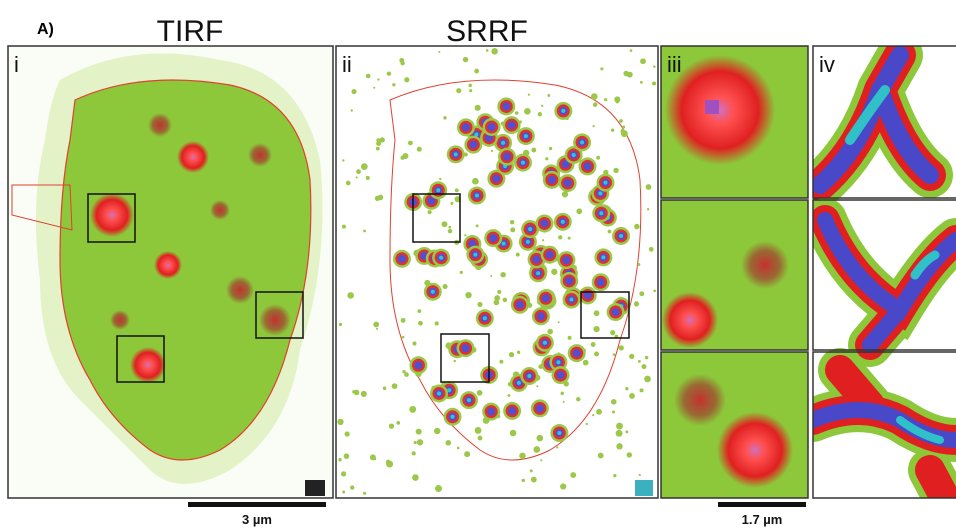 The height and width of the screenshot is (532, 956). Describe the element at coordinates (487, 31) in the screenshot. I see `header: SRRF` at that location.